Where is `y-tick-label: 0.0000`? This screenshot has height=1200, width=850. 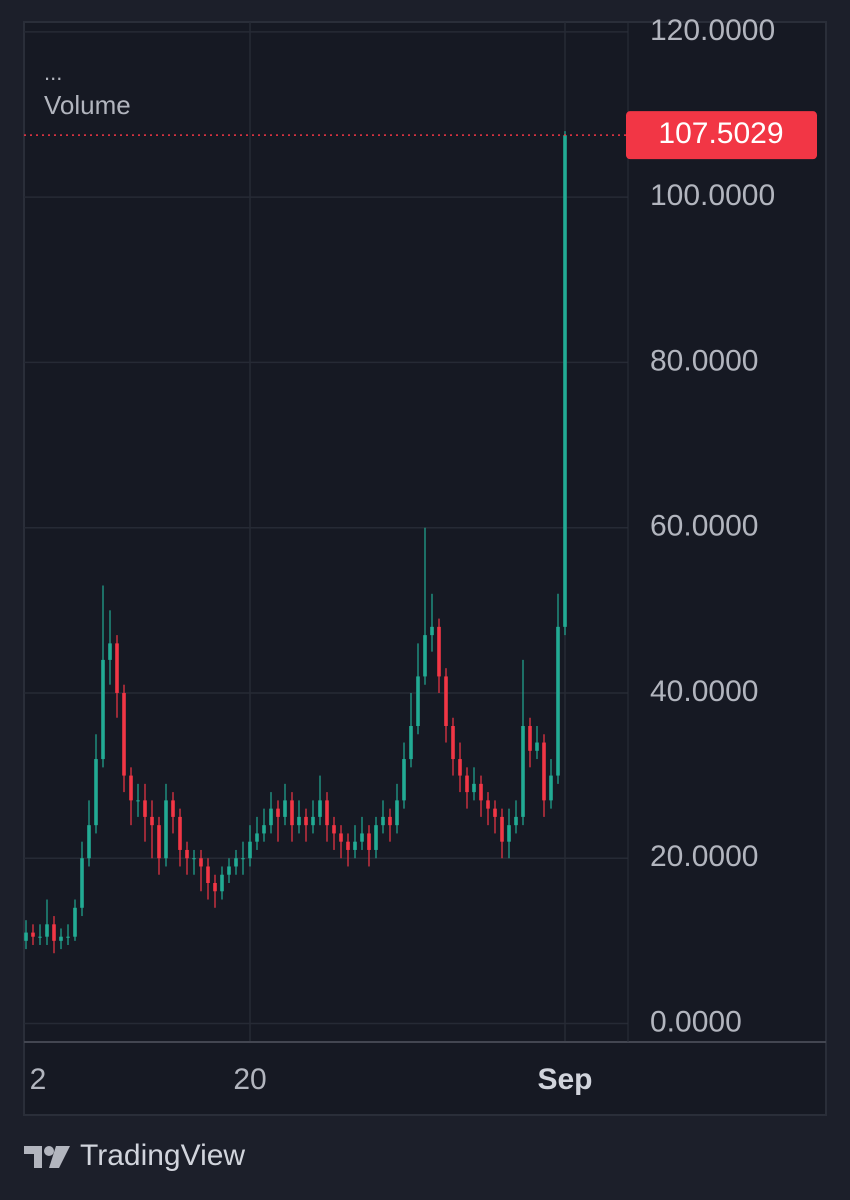 y-tick-label: 0.0000 is located at coordinates (696, 1021).